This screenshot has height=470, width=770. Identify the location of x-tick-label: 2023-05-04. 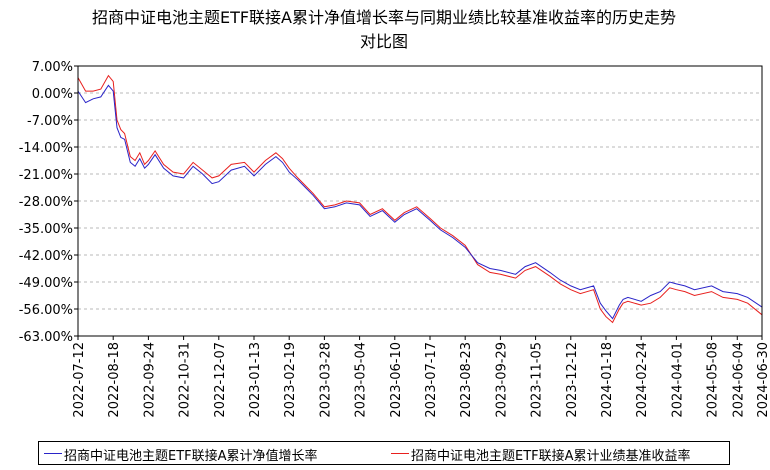
(361, 380).